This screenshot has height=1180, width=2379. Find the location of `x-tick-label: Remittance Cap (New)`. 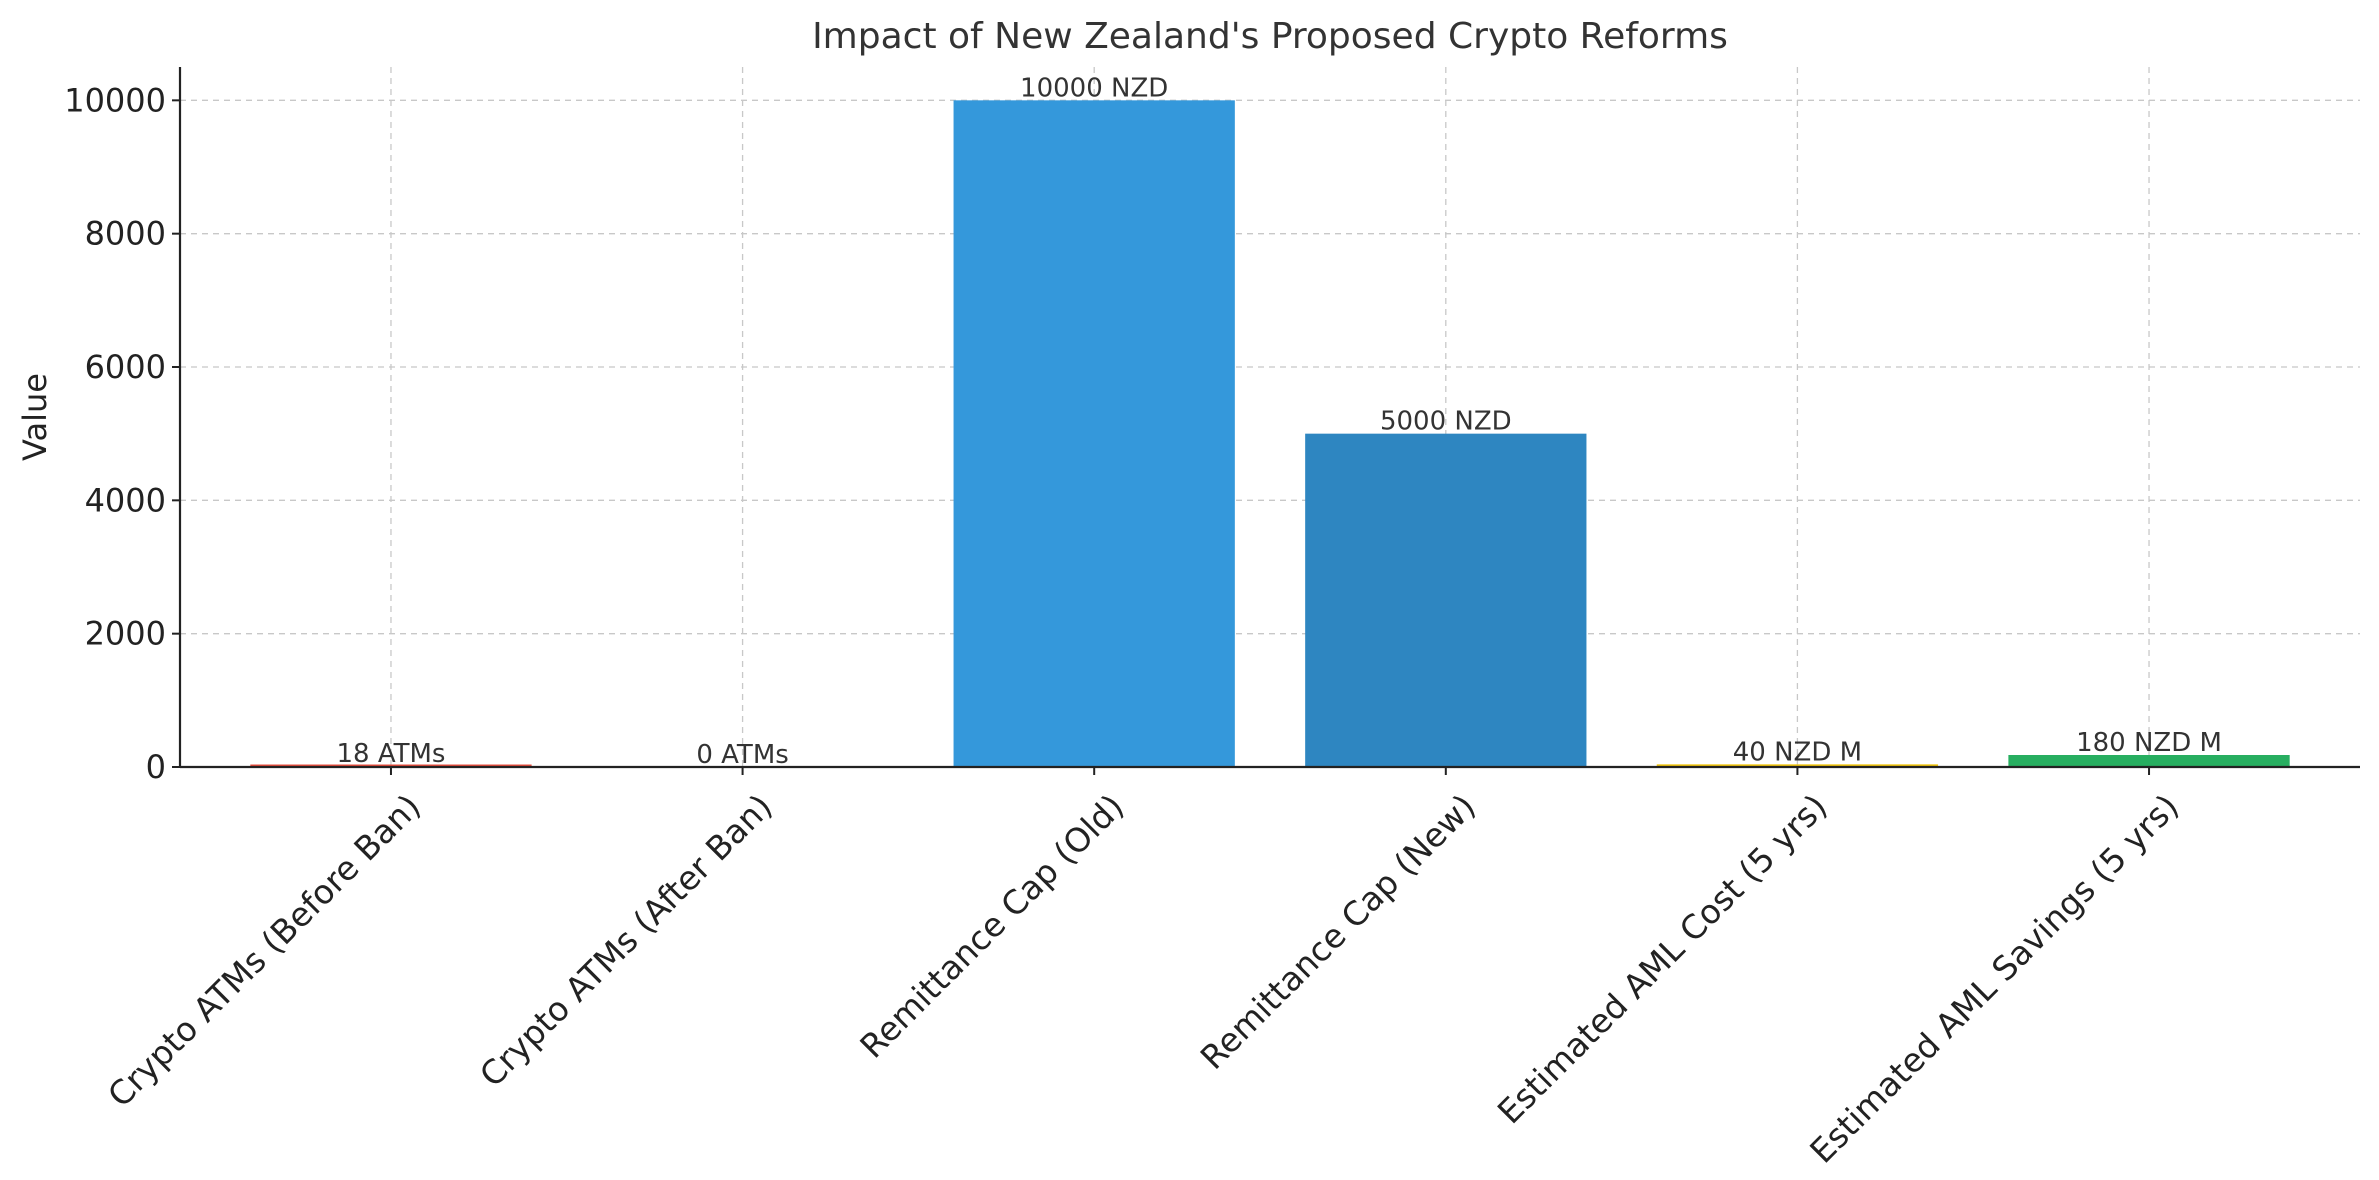

x-tick-label: Remittance Cap (New) is located at coordinates (1338, 932).